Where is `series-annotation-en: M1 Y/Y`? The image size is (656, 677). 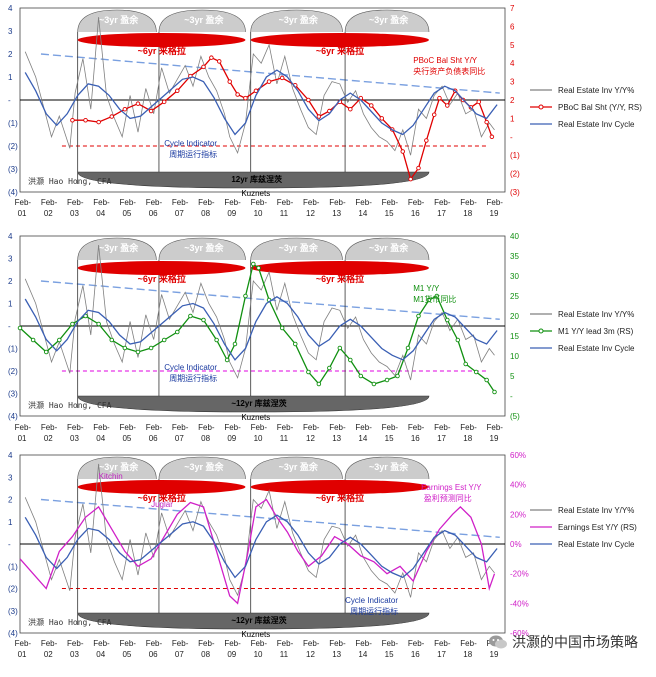 series-annotation-en: M1 Y/Y is located at coordinates (426, 288).